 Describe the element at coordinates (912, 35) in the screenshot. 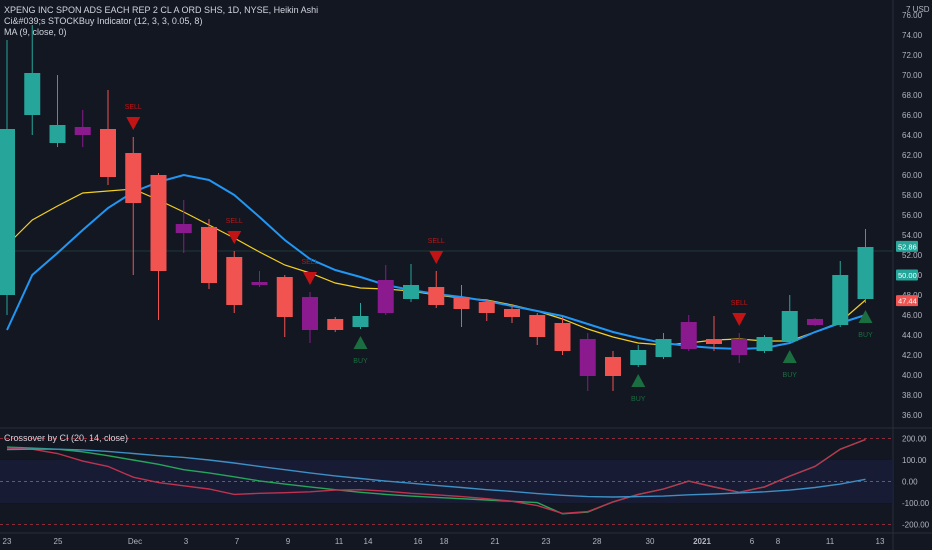

I see `price-tick-label: 74.00` at that location.